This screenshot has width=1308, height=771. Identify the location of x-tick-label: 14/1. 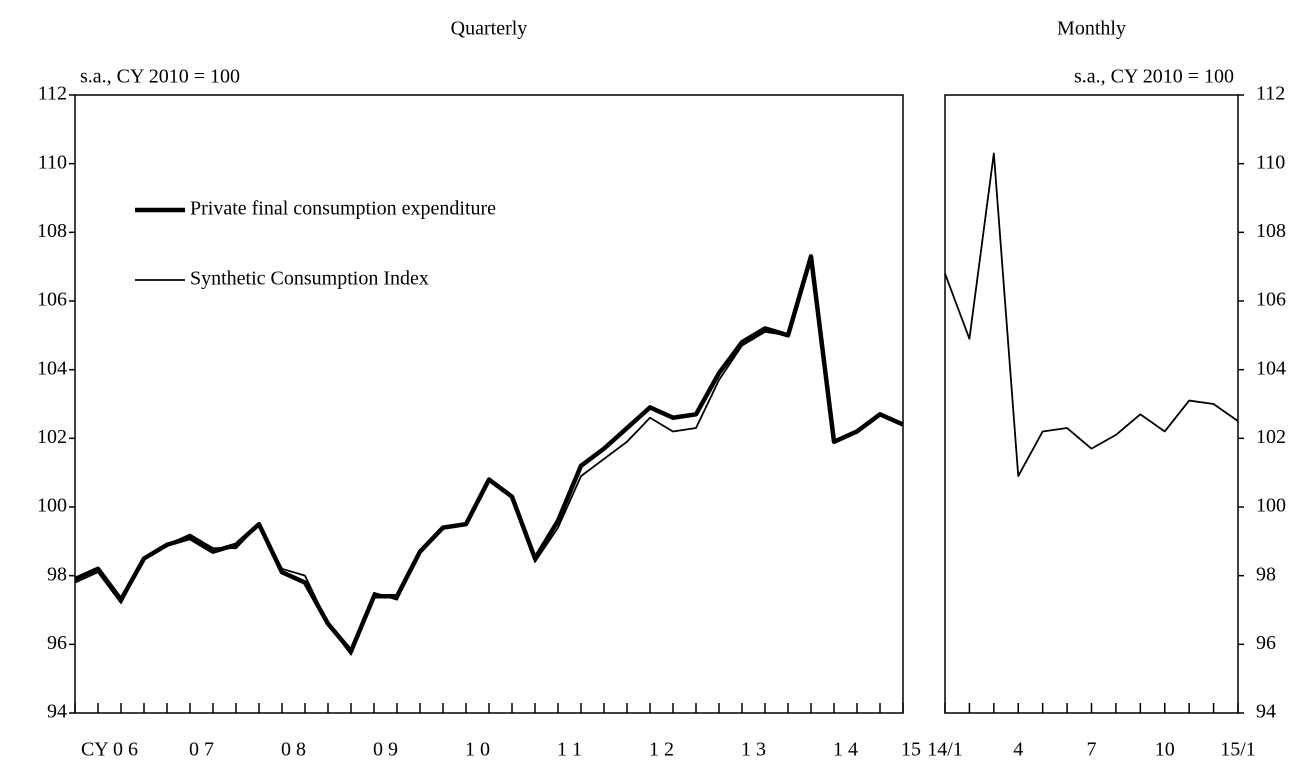
(945, 750).